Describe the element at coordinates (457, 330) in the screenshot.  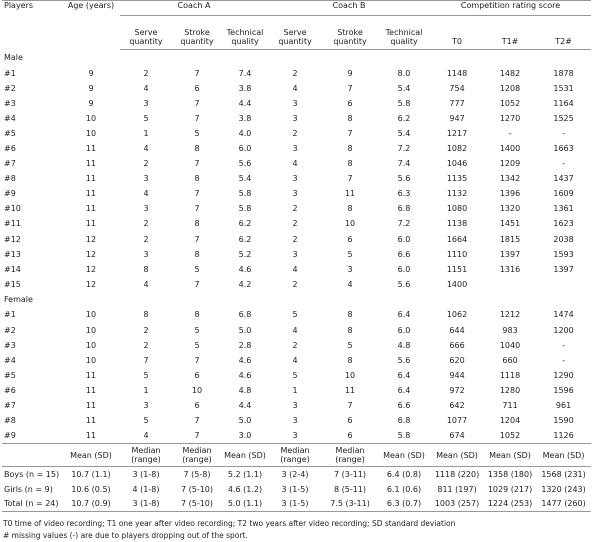
I see `cell: 644` at that location.